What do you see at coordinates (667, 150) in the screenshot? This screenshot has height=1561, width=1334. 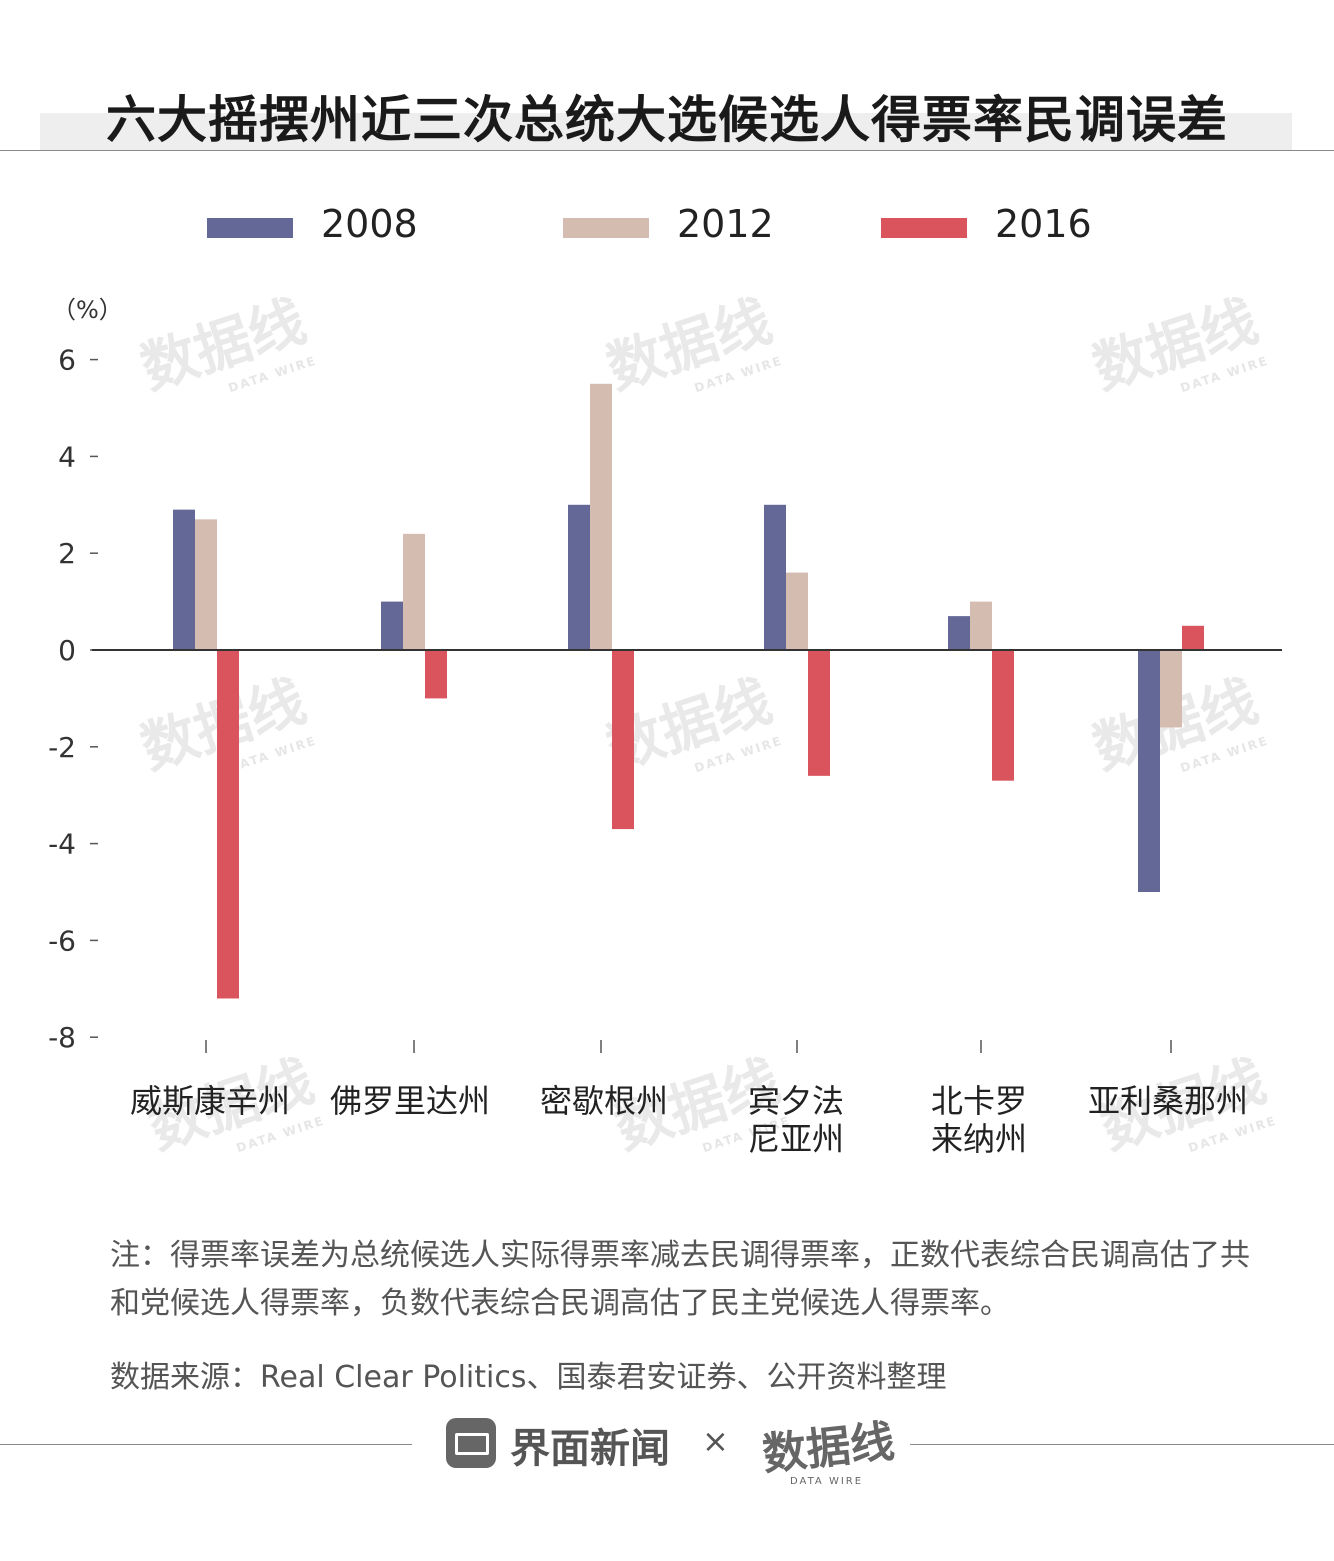 I see `title-divider` at bounding box center [667, 150].